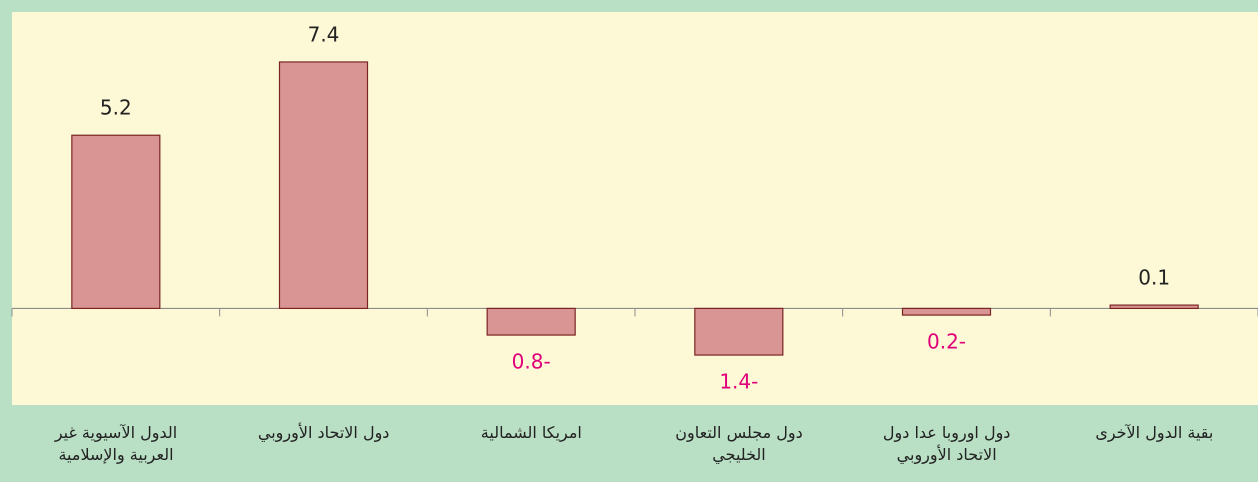 The width and height of the screenshot is (1258, 482). Describe the element at coordinates (324, 34) in the screenshot. I see `data-label: 7.4` at that location.